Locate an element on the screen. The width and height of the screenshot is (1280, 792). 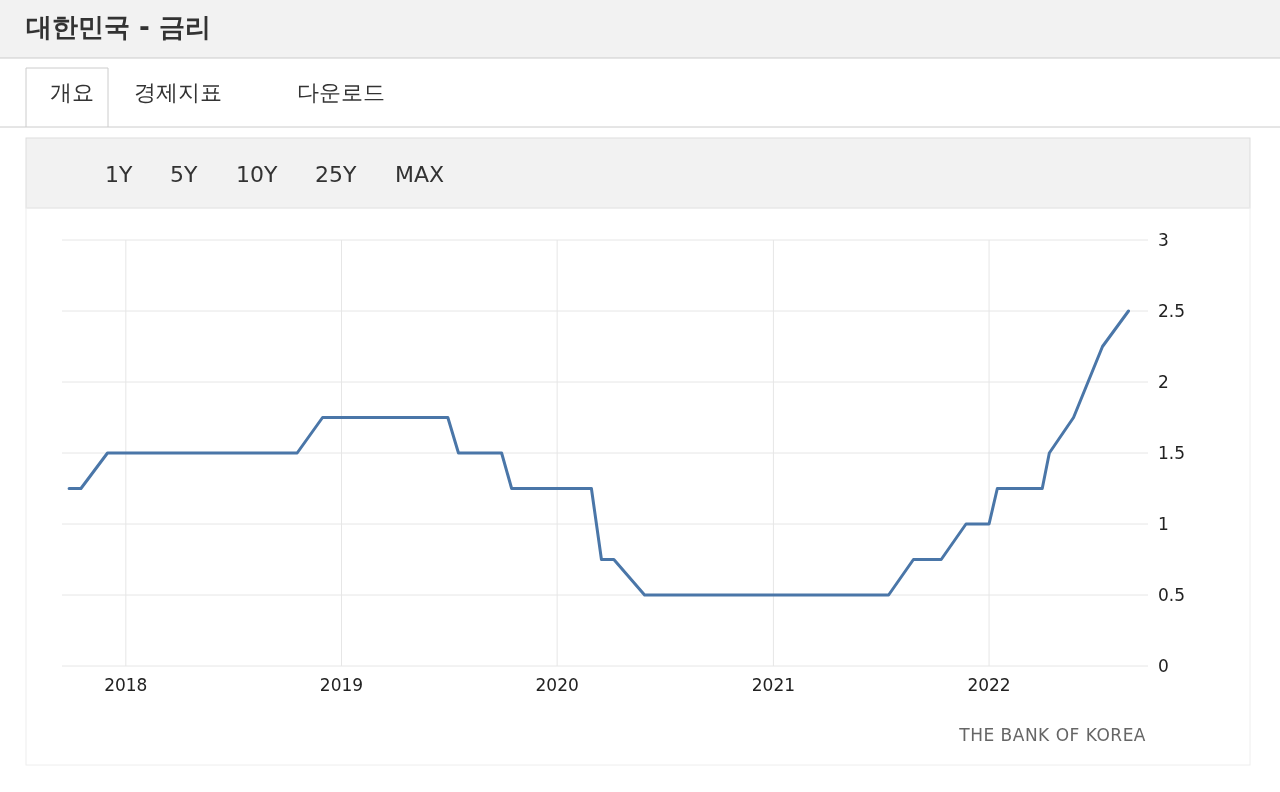
text: 25Y is located at coordinates (336, 174).